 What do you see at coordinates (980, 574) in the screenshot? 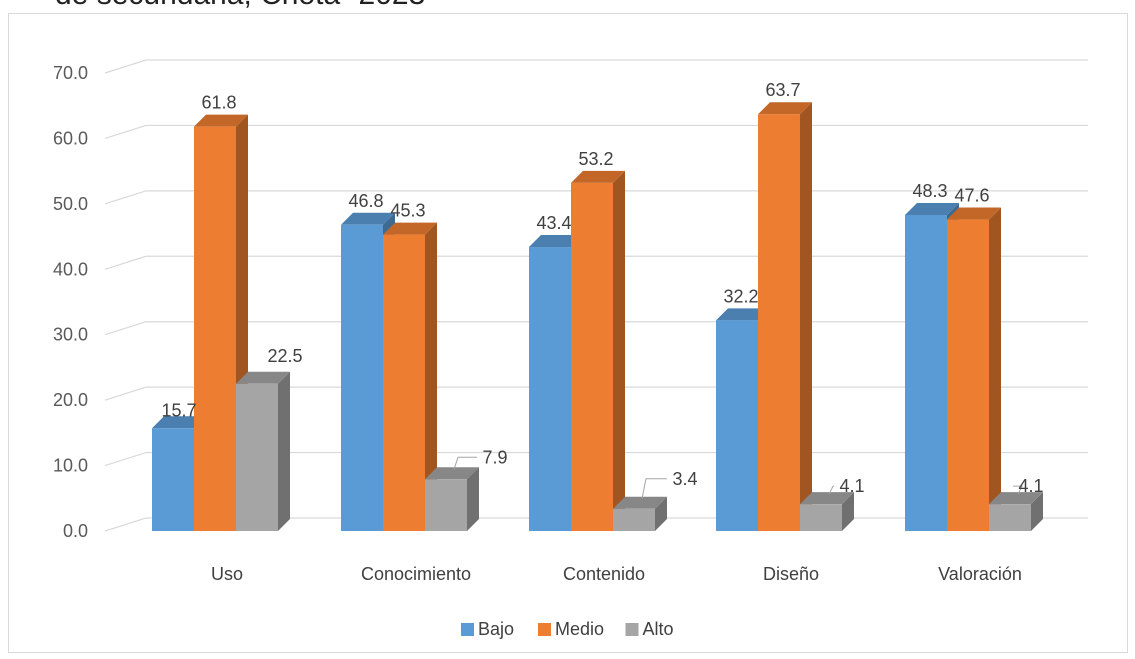
I see `x-tick-label: Valoración` at bounding box center [980, 574].